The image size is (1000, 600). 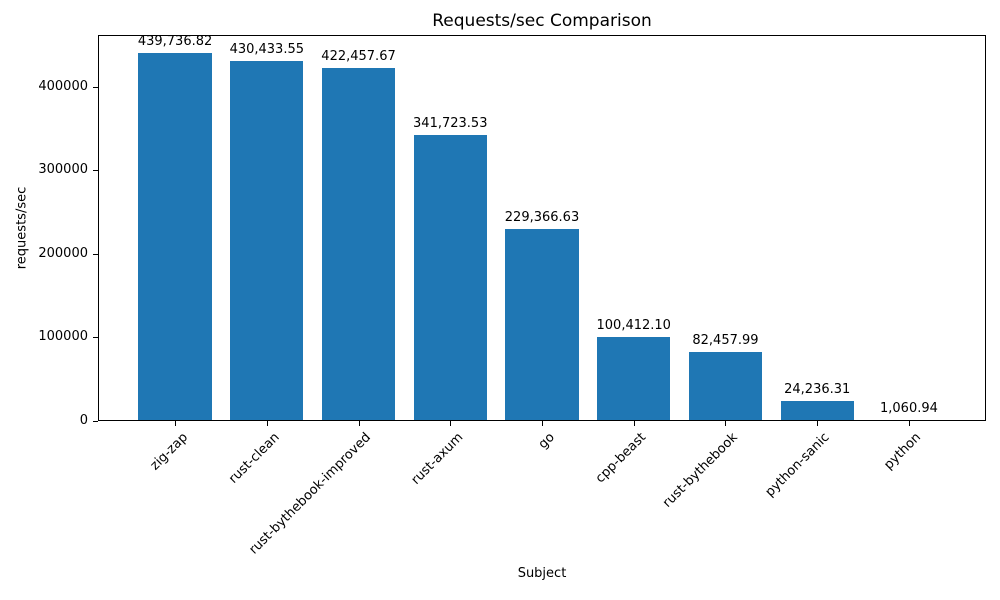 I want to click on bar-rust-axum, so click(x=450, y=278).